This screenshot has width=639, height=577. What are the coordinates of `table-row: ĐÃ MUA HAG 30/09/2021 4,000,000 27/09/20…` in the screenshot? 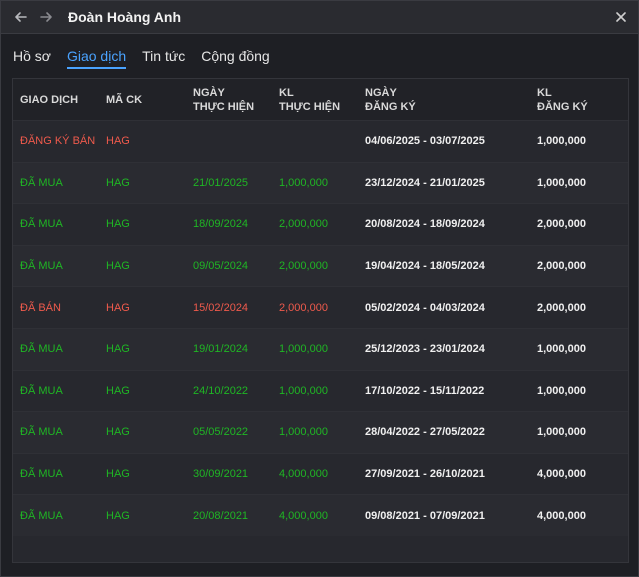 It's located at (320, 473).